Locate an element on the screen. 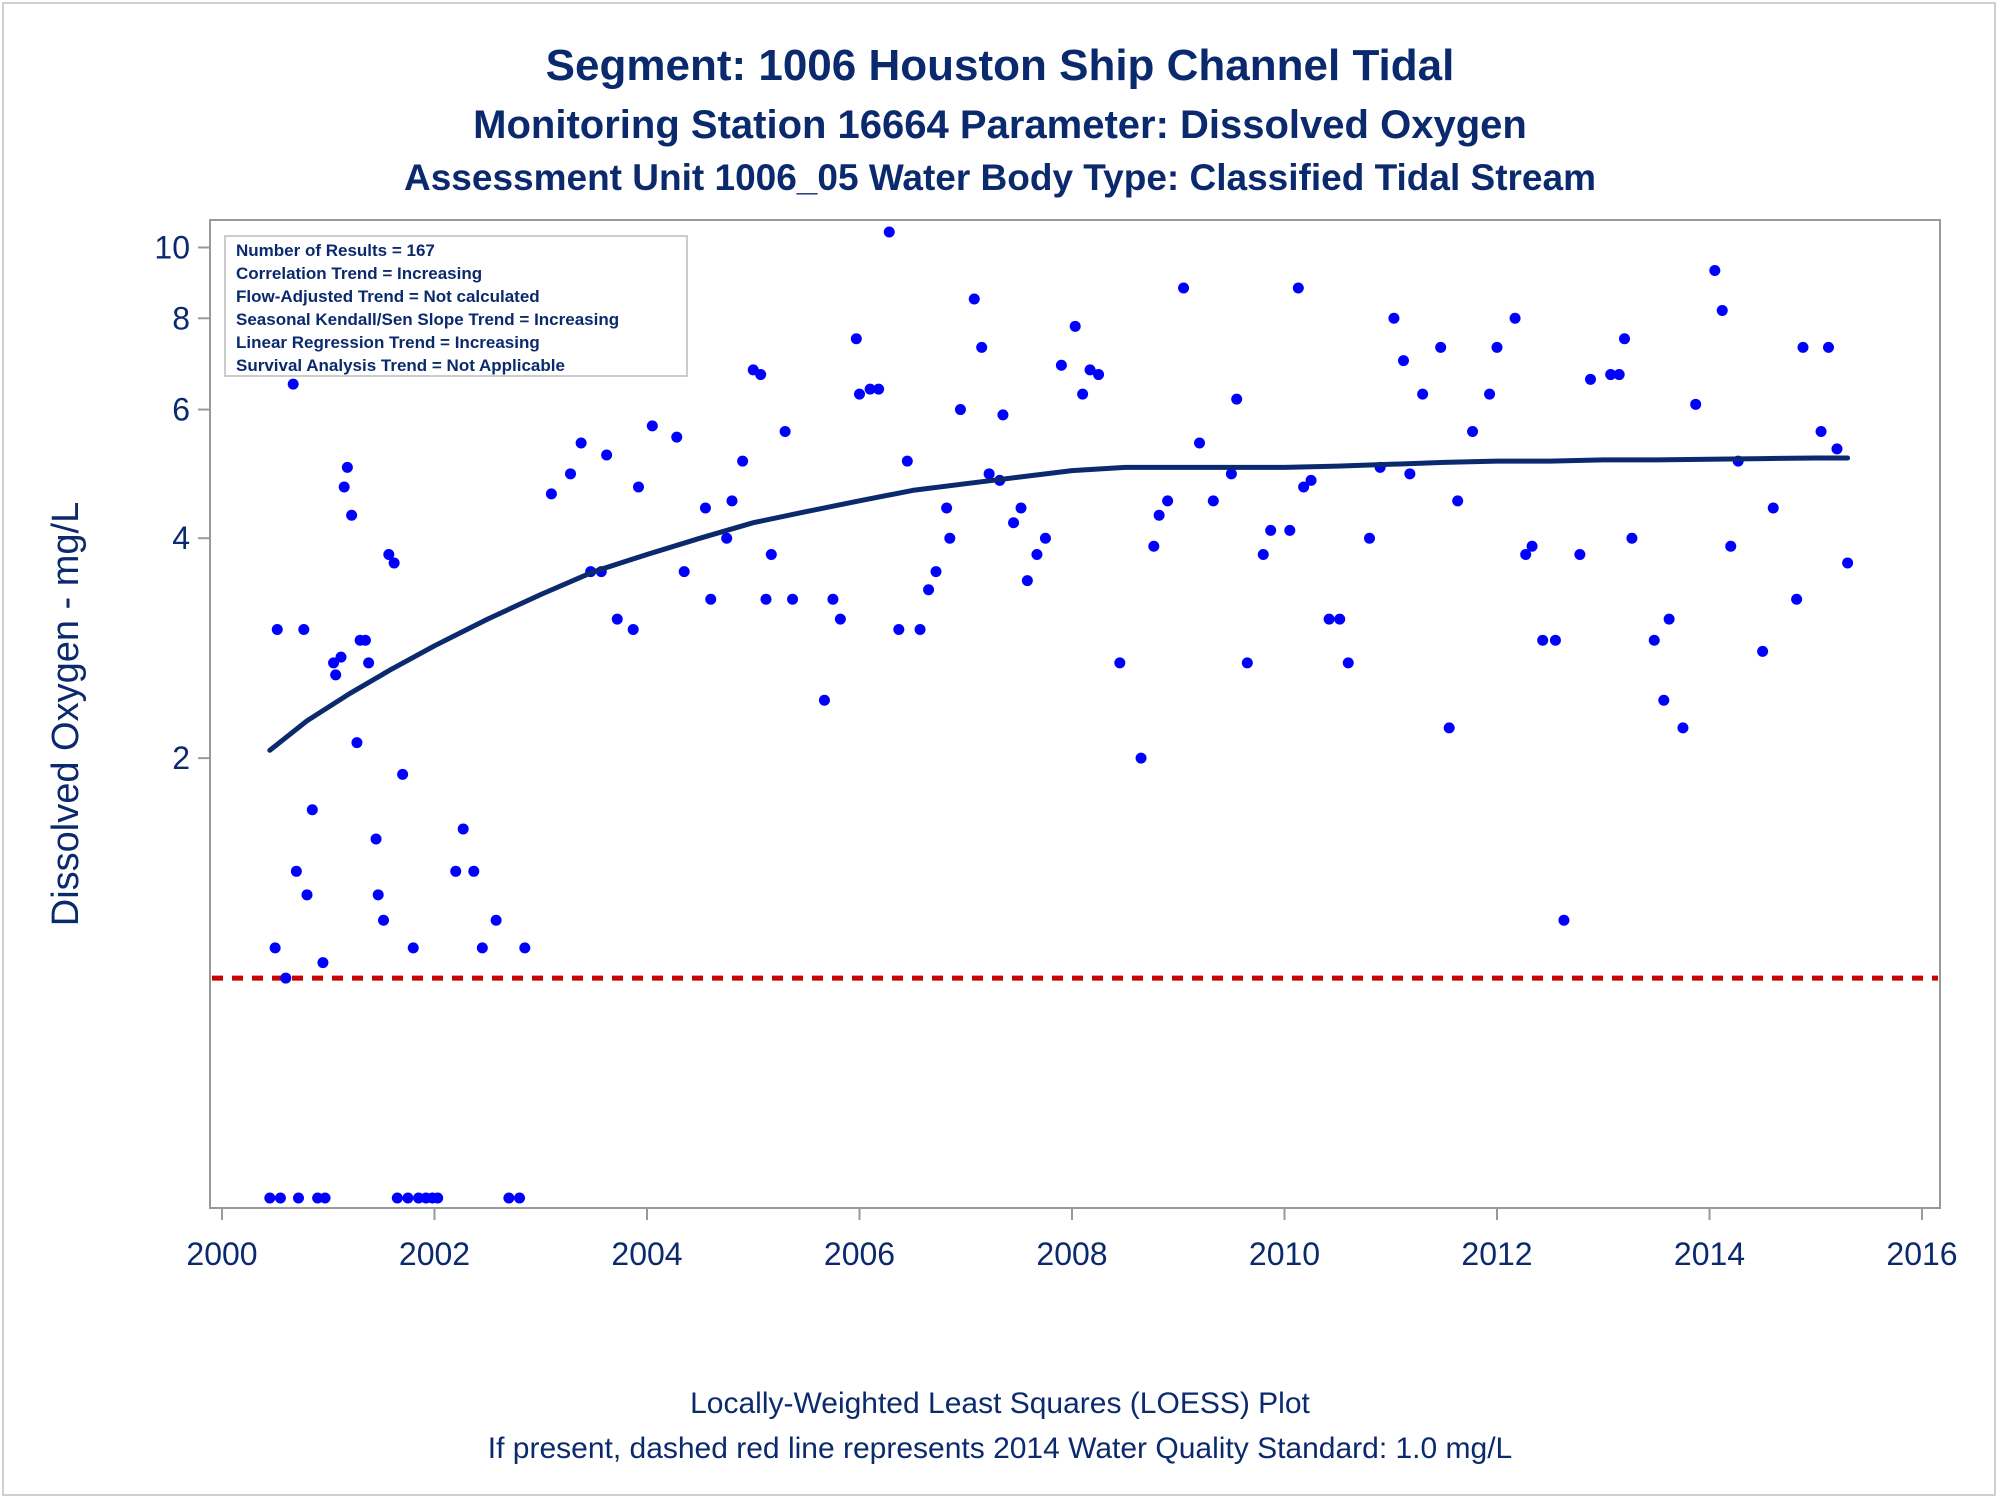 This screenshot has width=2000, height=1500. x-tick-label: 2000 is located at coordinates (221, 1254).